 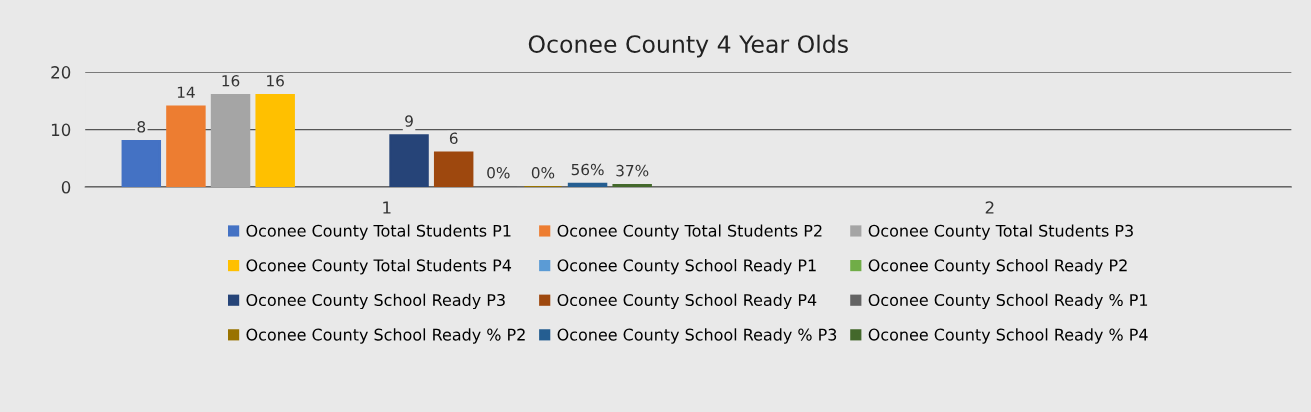 What do you see at coordinates (409, 121) in the screenshot?
I see `data-label: 9` at bounding box center [409, 121].